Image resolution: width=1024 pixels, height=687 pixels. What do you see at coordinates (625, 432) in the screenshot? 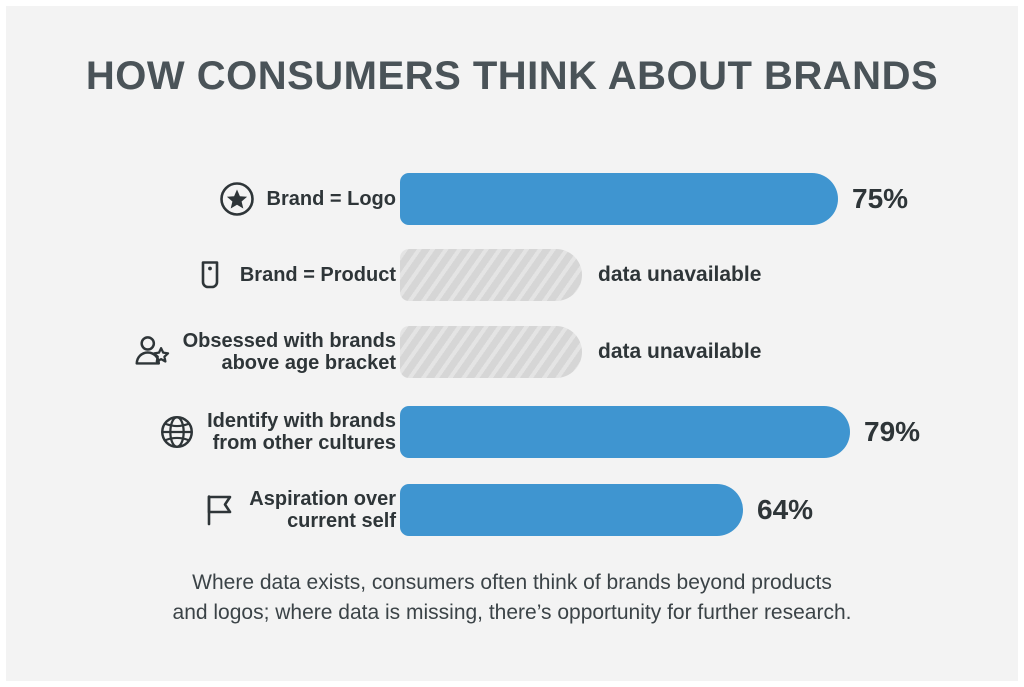
I see `bar-other-cultures` at bounding box center [625, 432].